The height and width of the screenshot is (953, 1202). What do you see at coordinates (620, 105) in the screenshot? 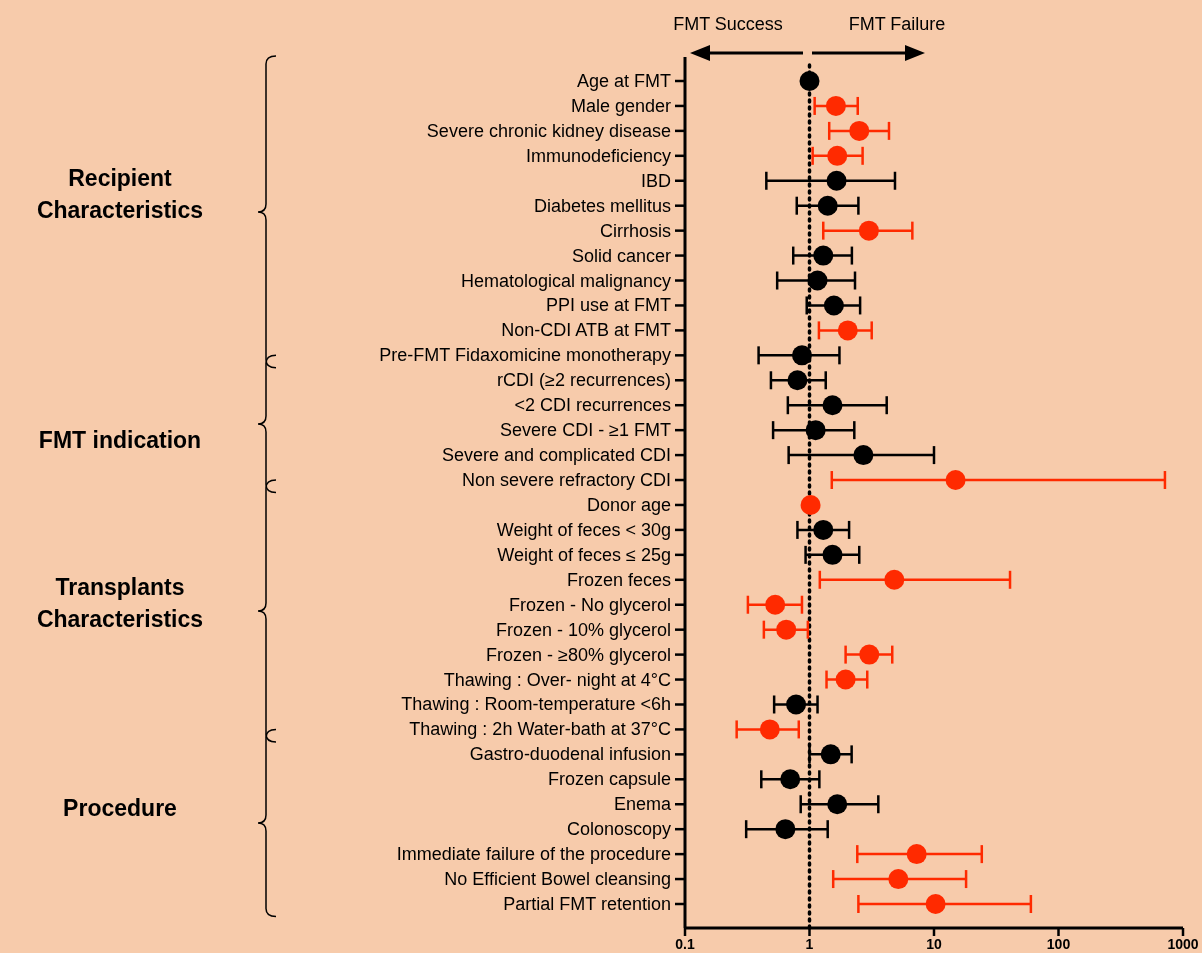
I see `y-tick-label: Male gender` at bounding box center [620, 105].